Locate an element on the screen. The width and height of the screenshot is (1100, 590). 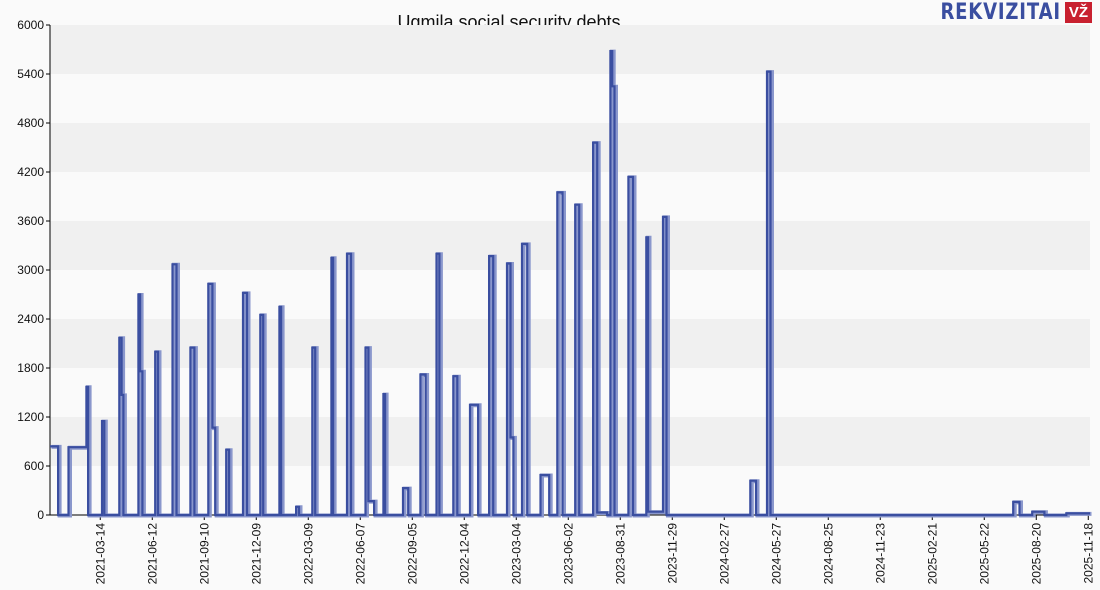
x-tick-label: 2023-06-02 is located at coordinates (568, 554).